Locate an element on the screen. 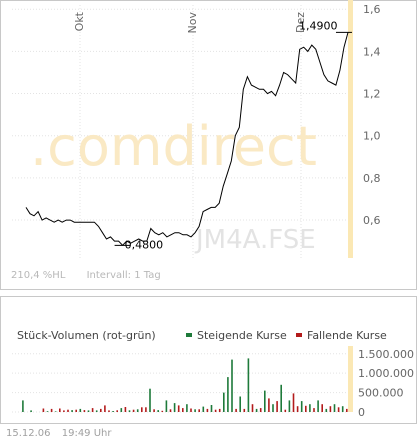 The height and width of the screenshot is (443, 417). price-y-tick: 0,6 is located at coordinates (372, 220).